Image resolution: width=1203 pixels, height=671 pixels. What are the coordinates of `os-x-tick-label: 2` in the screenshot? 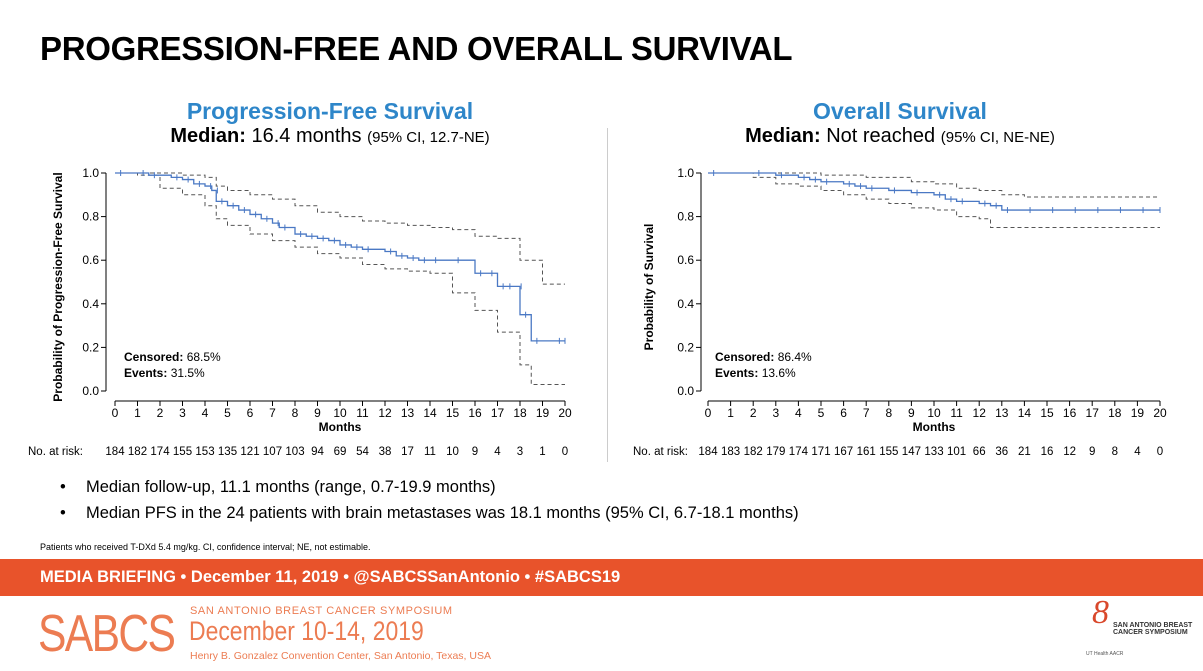 It's located at (753, 413).